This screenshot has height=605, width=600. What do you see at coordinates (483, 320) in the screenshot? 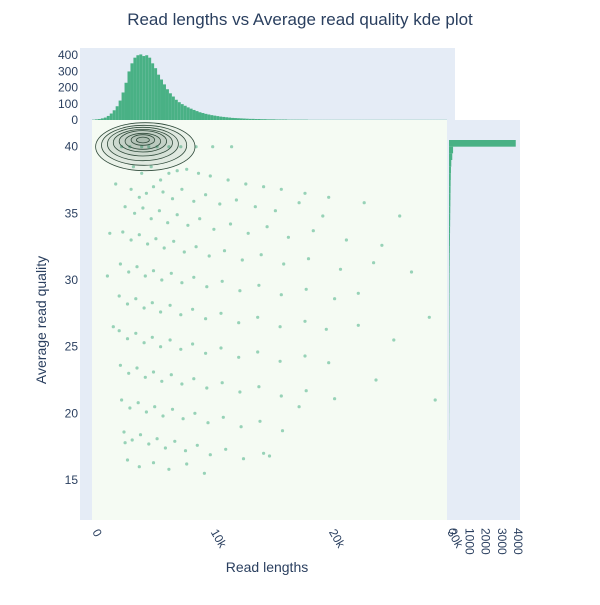
I see `right-marginal-area` at bounding box center [483, 320].